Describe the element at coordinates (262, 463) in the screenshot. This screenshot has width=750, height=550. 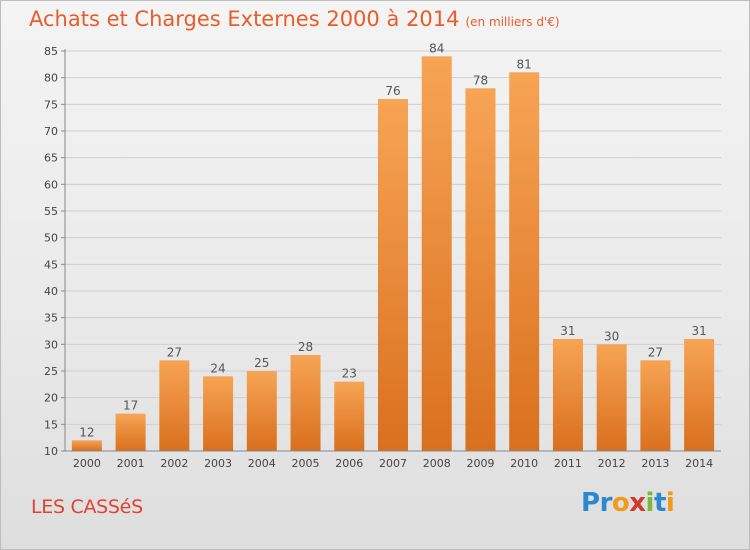
I see `x-tick-label: 2004` at that location.